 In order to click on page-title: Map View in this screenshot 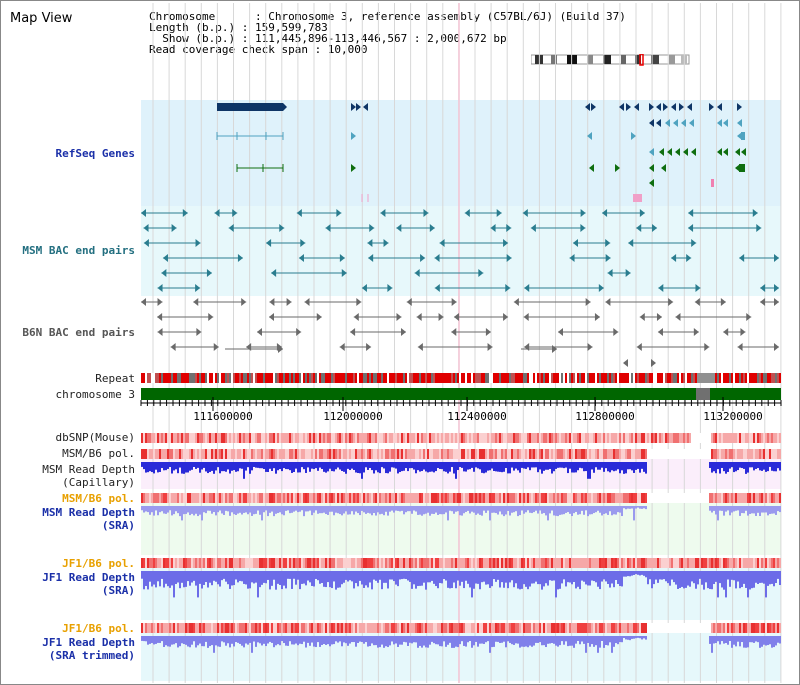, I will do `click(41, 18)`.